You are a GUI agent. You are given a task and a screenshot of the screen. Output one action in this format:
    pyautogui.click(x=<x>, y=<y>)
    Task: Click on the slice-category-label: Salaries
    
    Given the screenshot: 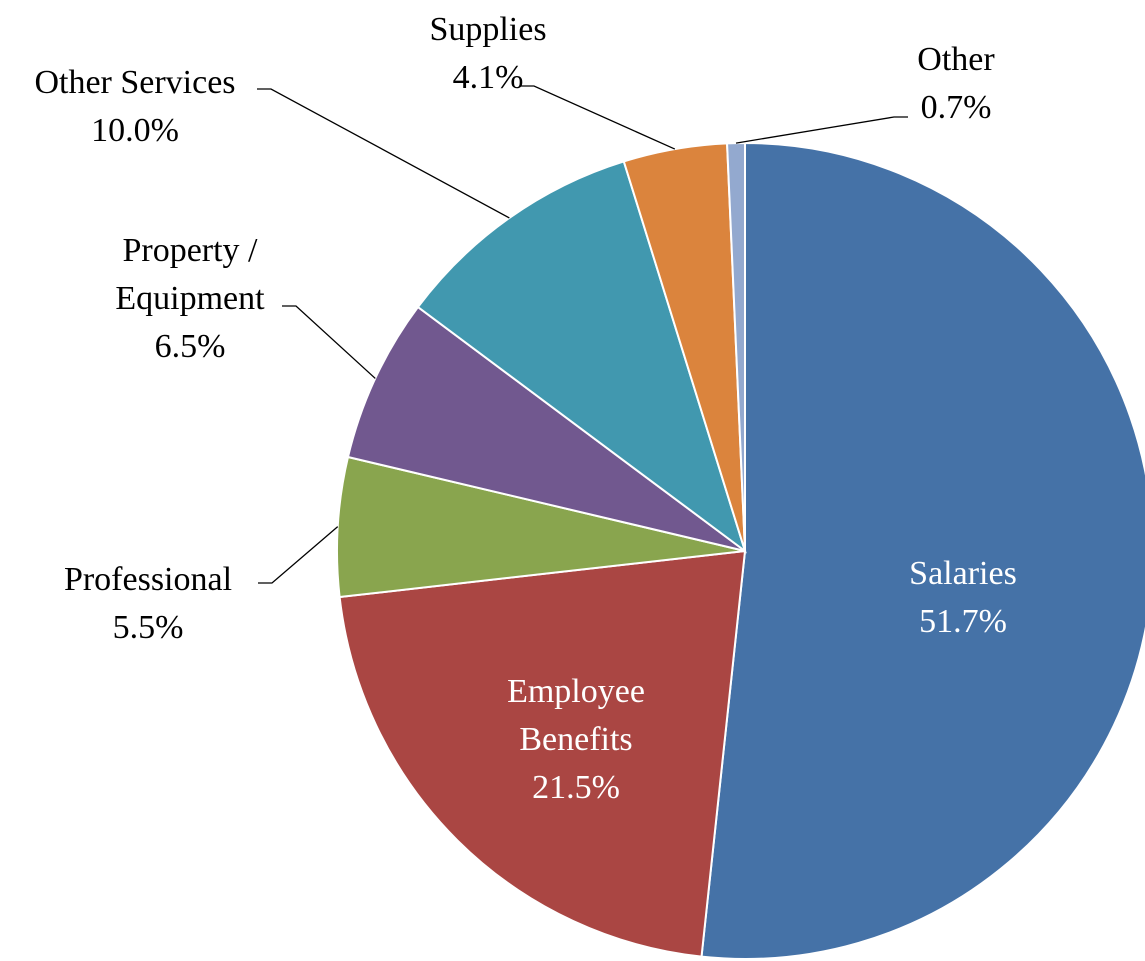 What is the action you would take?
    pyautogui.click(x=963, y=573)
    